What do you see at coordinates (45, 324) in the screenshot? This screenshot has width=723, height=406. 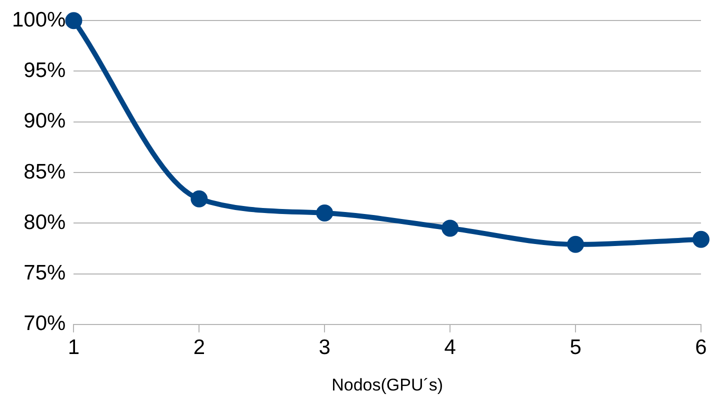 I see `y-tick-label: 70%` at bounding box center [45, 324].